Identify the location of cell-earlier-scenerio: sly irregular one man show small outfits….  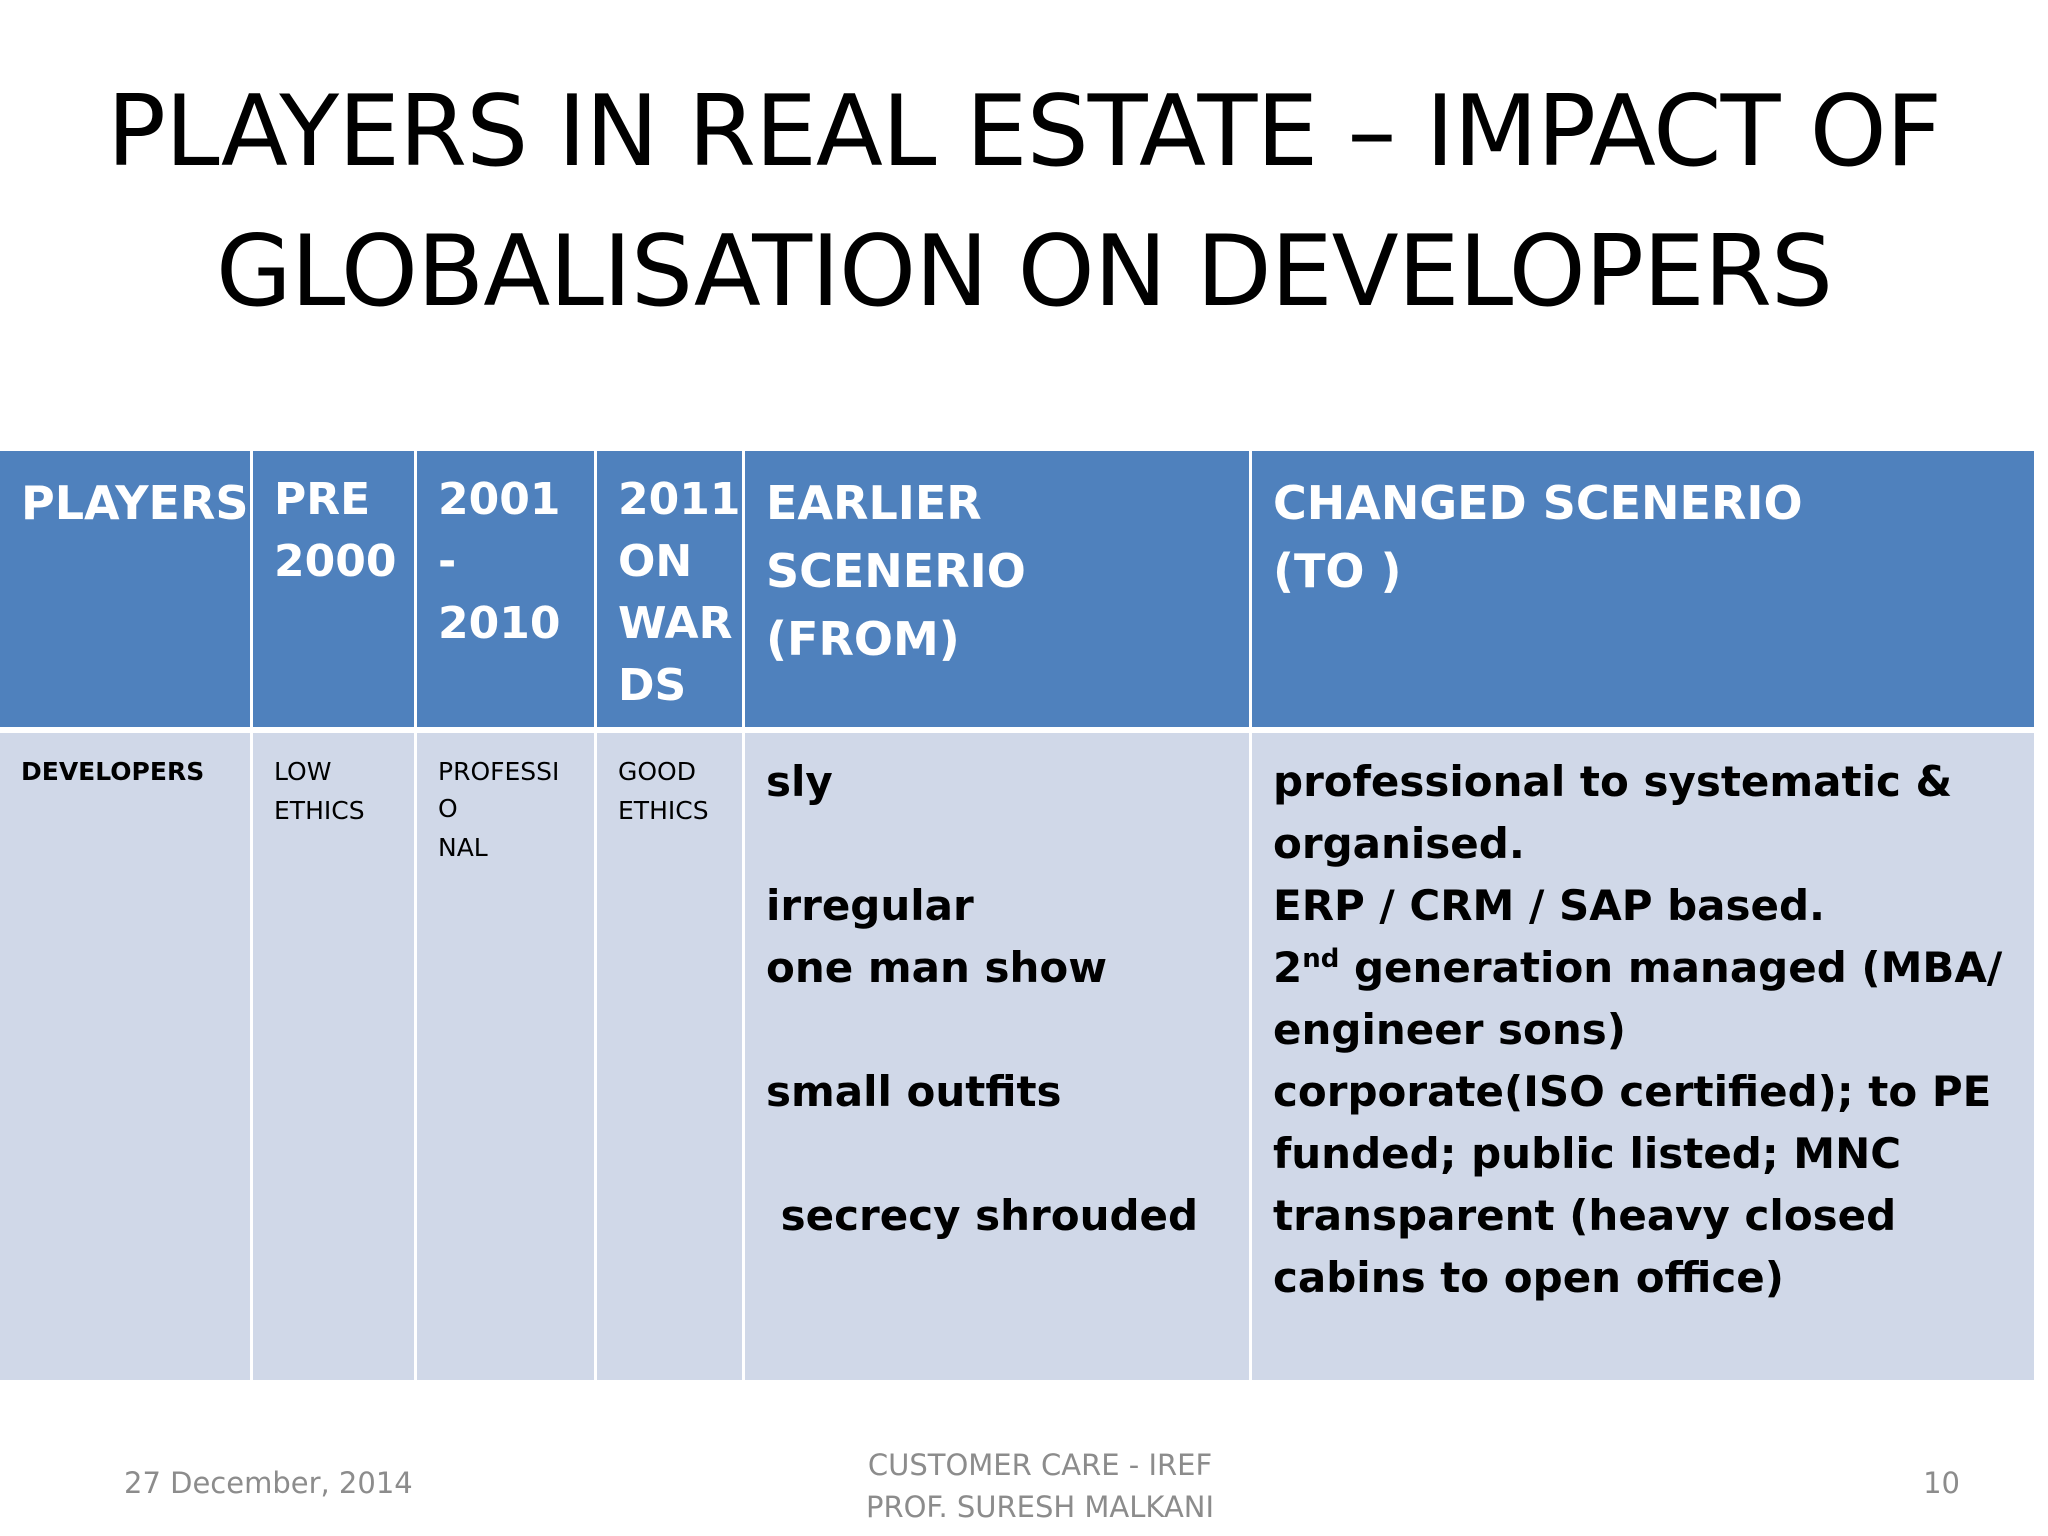
(998, 1056).